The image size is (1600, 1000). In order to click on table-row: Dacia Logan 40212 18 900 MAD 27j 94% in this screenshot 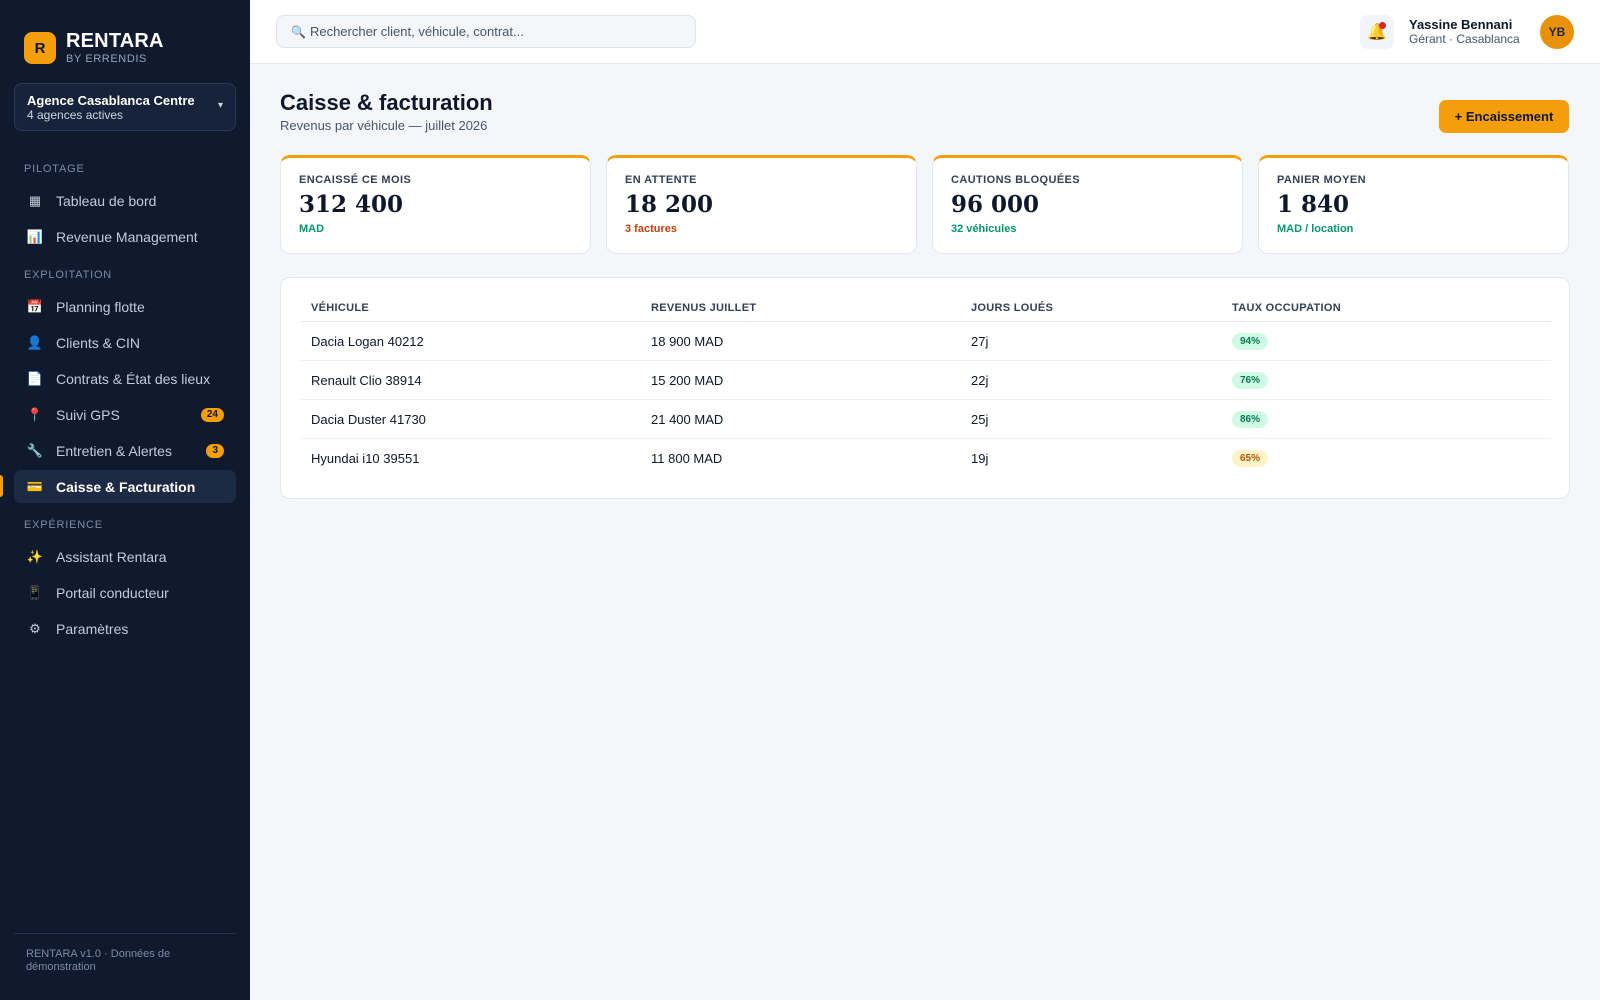, I will do `click(926, 341)`.